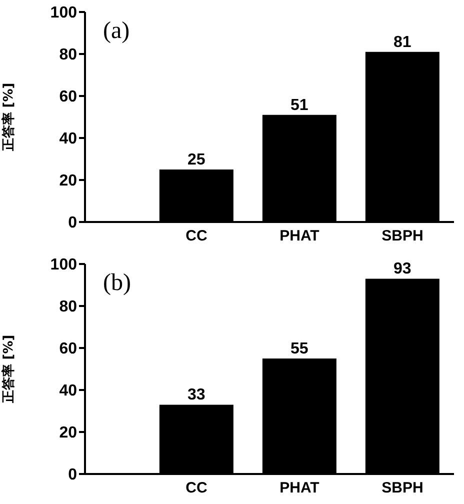  I want to click on data-label: 25, so click(197, 160).